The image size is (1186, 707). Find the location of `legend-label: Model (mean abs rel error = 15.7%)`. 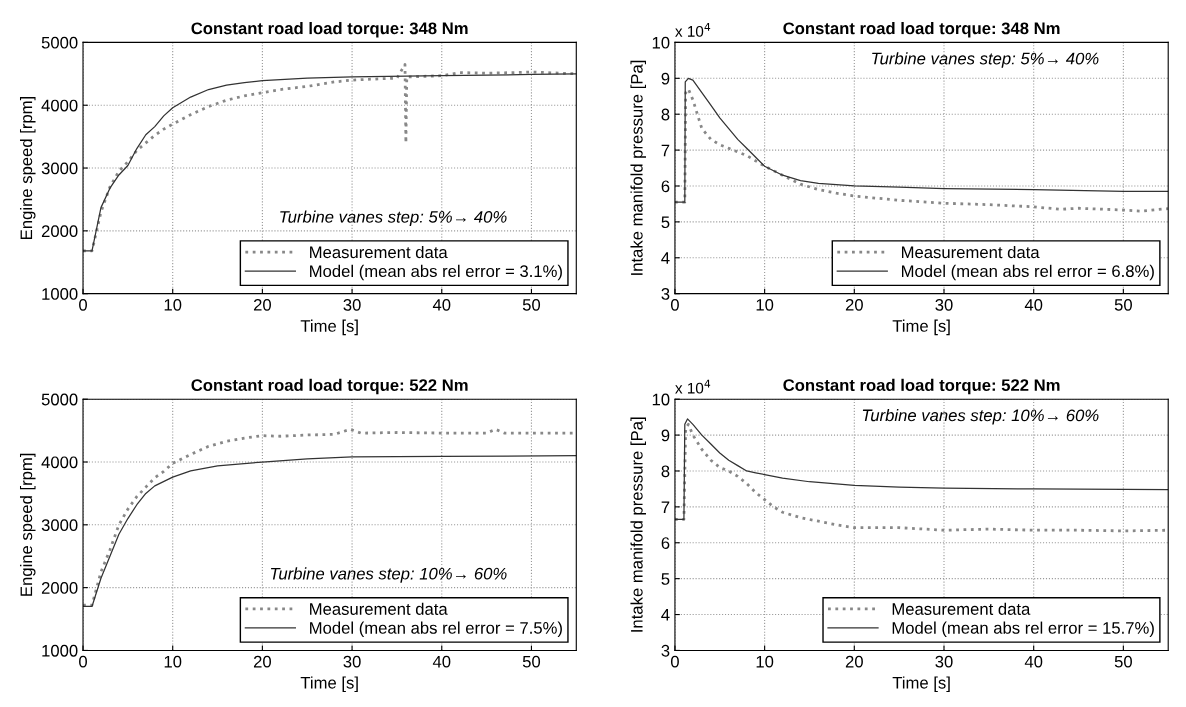

legend-label: Model (mean abs rel error = 15.7%) is located at coordinates (1023, 629).